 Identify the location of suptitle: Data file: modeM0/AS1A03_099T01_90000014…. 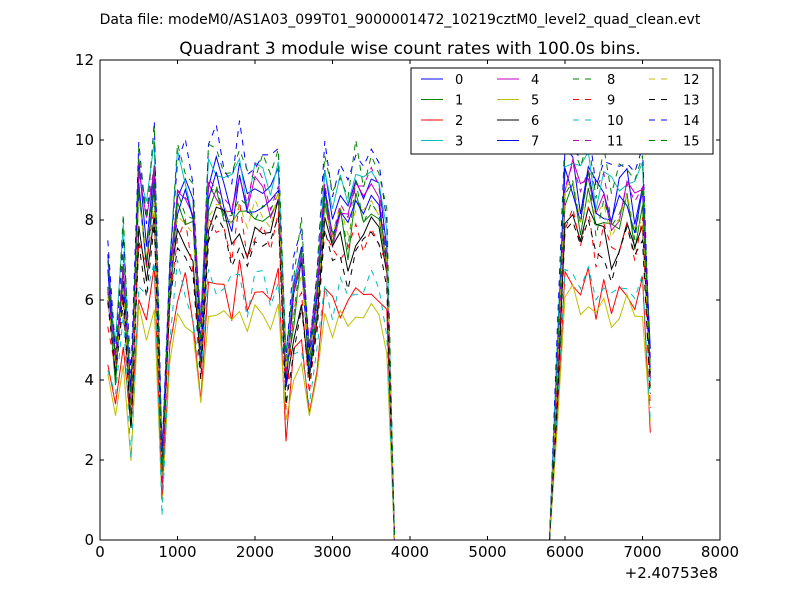
(400, 20).